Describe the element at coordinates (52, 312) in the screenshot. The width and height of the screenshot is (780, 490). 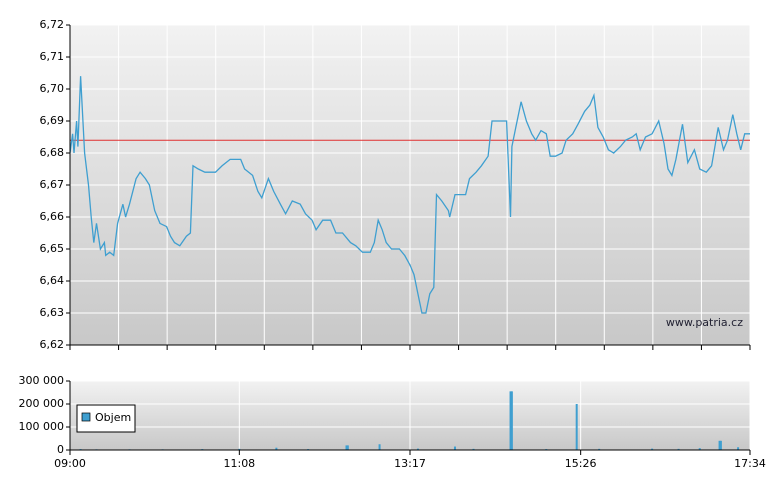
I see `y-tick-label: 6,63` at that location.